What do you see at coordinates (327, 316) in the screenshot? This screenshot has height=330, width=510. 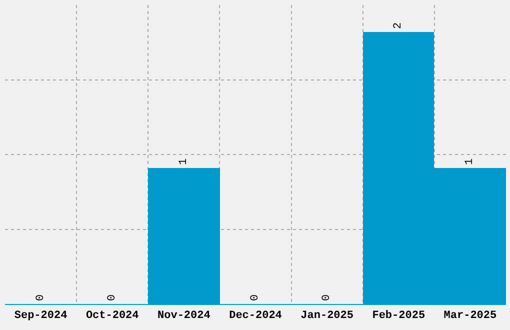 I see `x-tick-label: Jan-2025` at bounding box center [327, 316].